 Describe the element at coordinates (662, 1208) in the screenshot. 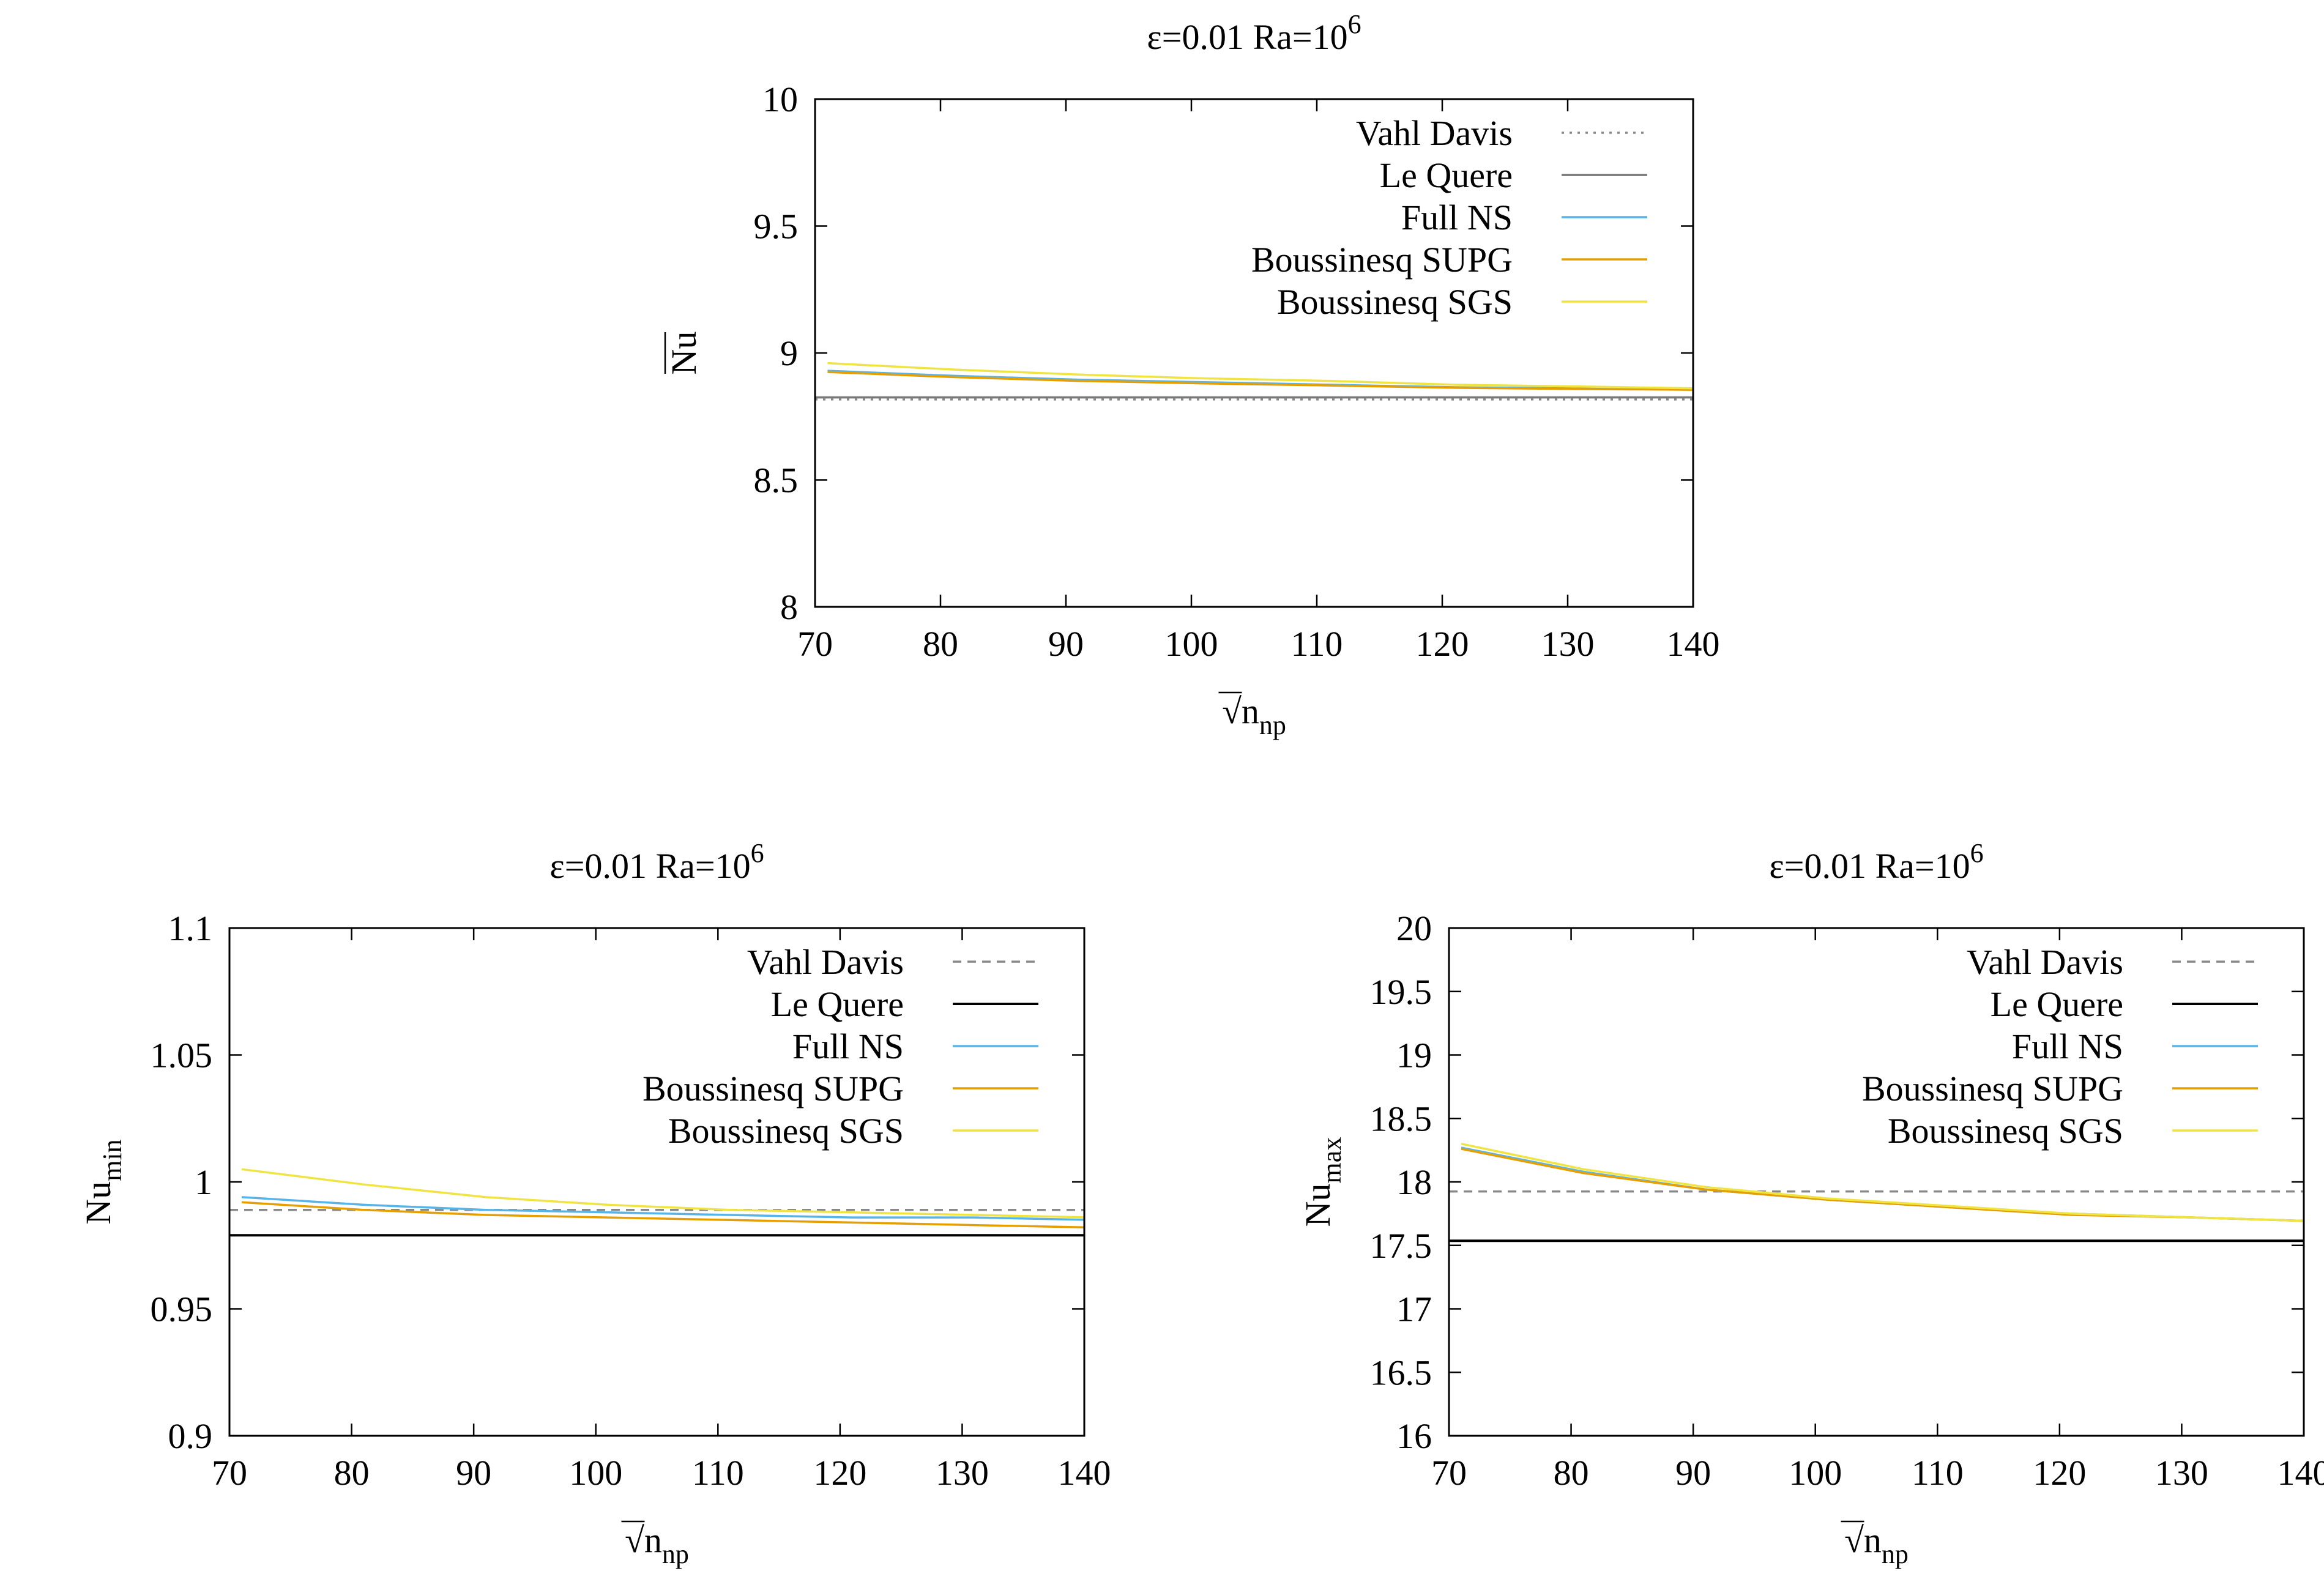

I see `series-line-full-ns` at that location.